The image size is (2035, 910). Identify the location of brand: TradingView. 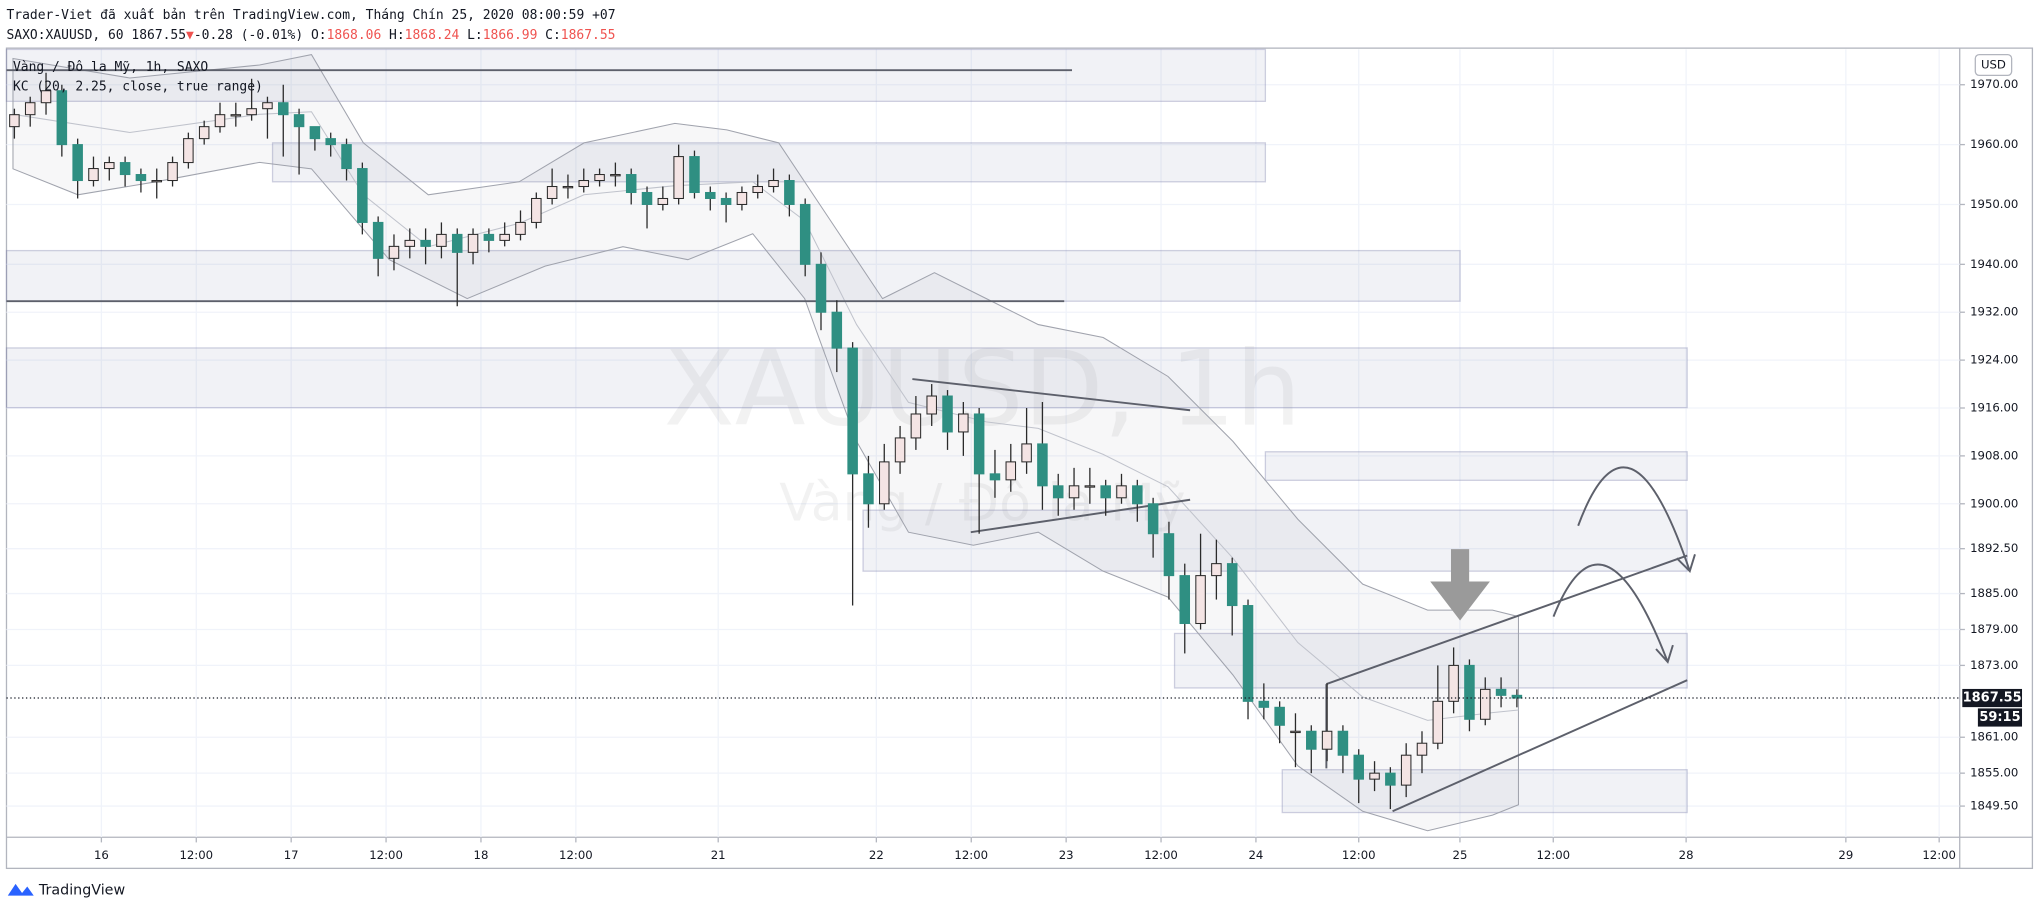
(82, 890).